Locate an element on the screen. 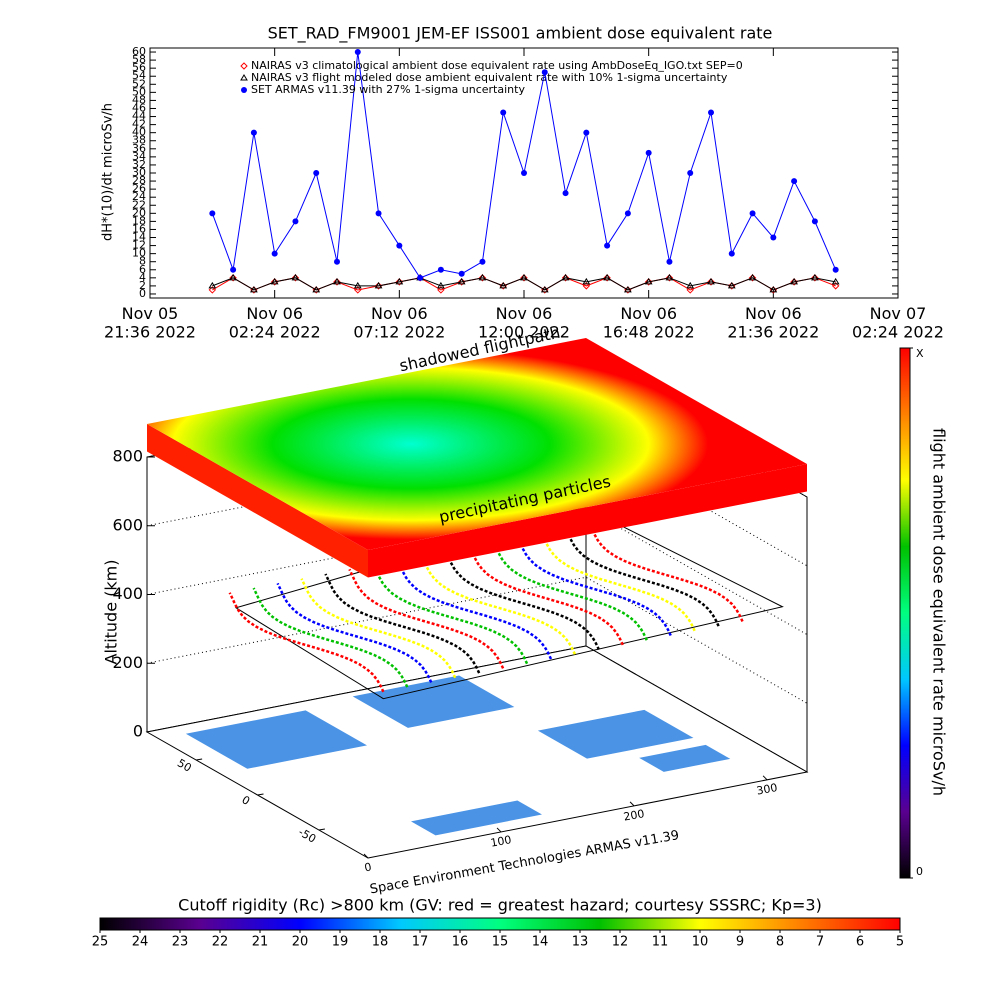 Image resolution: width=1000 pixels, height=1000 pixels. y-tick-label: 26 is located at coordinates (139, 188).